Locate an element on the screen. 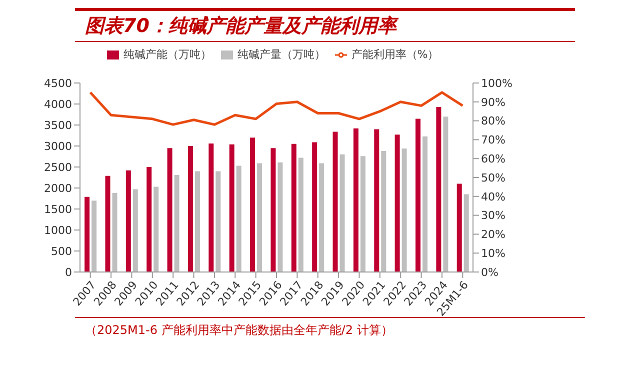 The height and width of the screenshot is (392, 621). y2-tick-label: 50% is located at coordinates (493, 177).